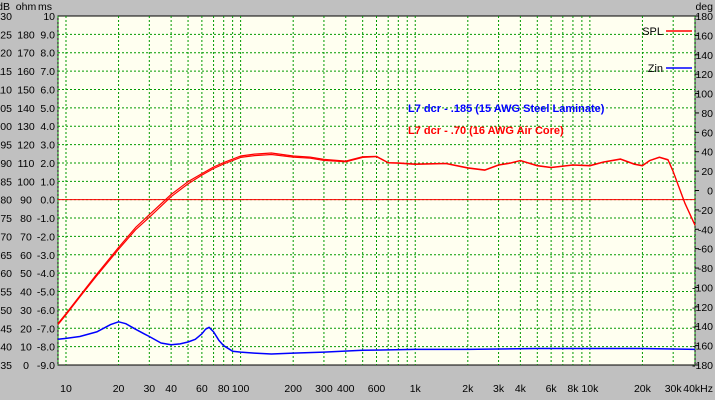 This screenshot has width=715, height=400. I want to click on ms-unit-label: ms, so click(45, 7).